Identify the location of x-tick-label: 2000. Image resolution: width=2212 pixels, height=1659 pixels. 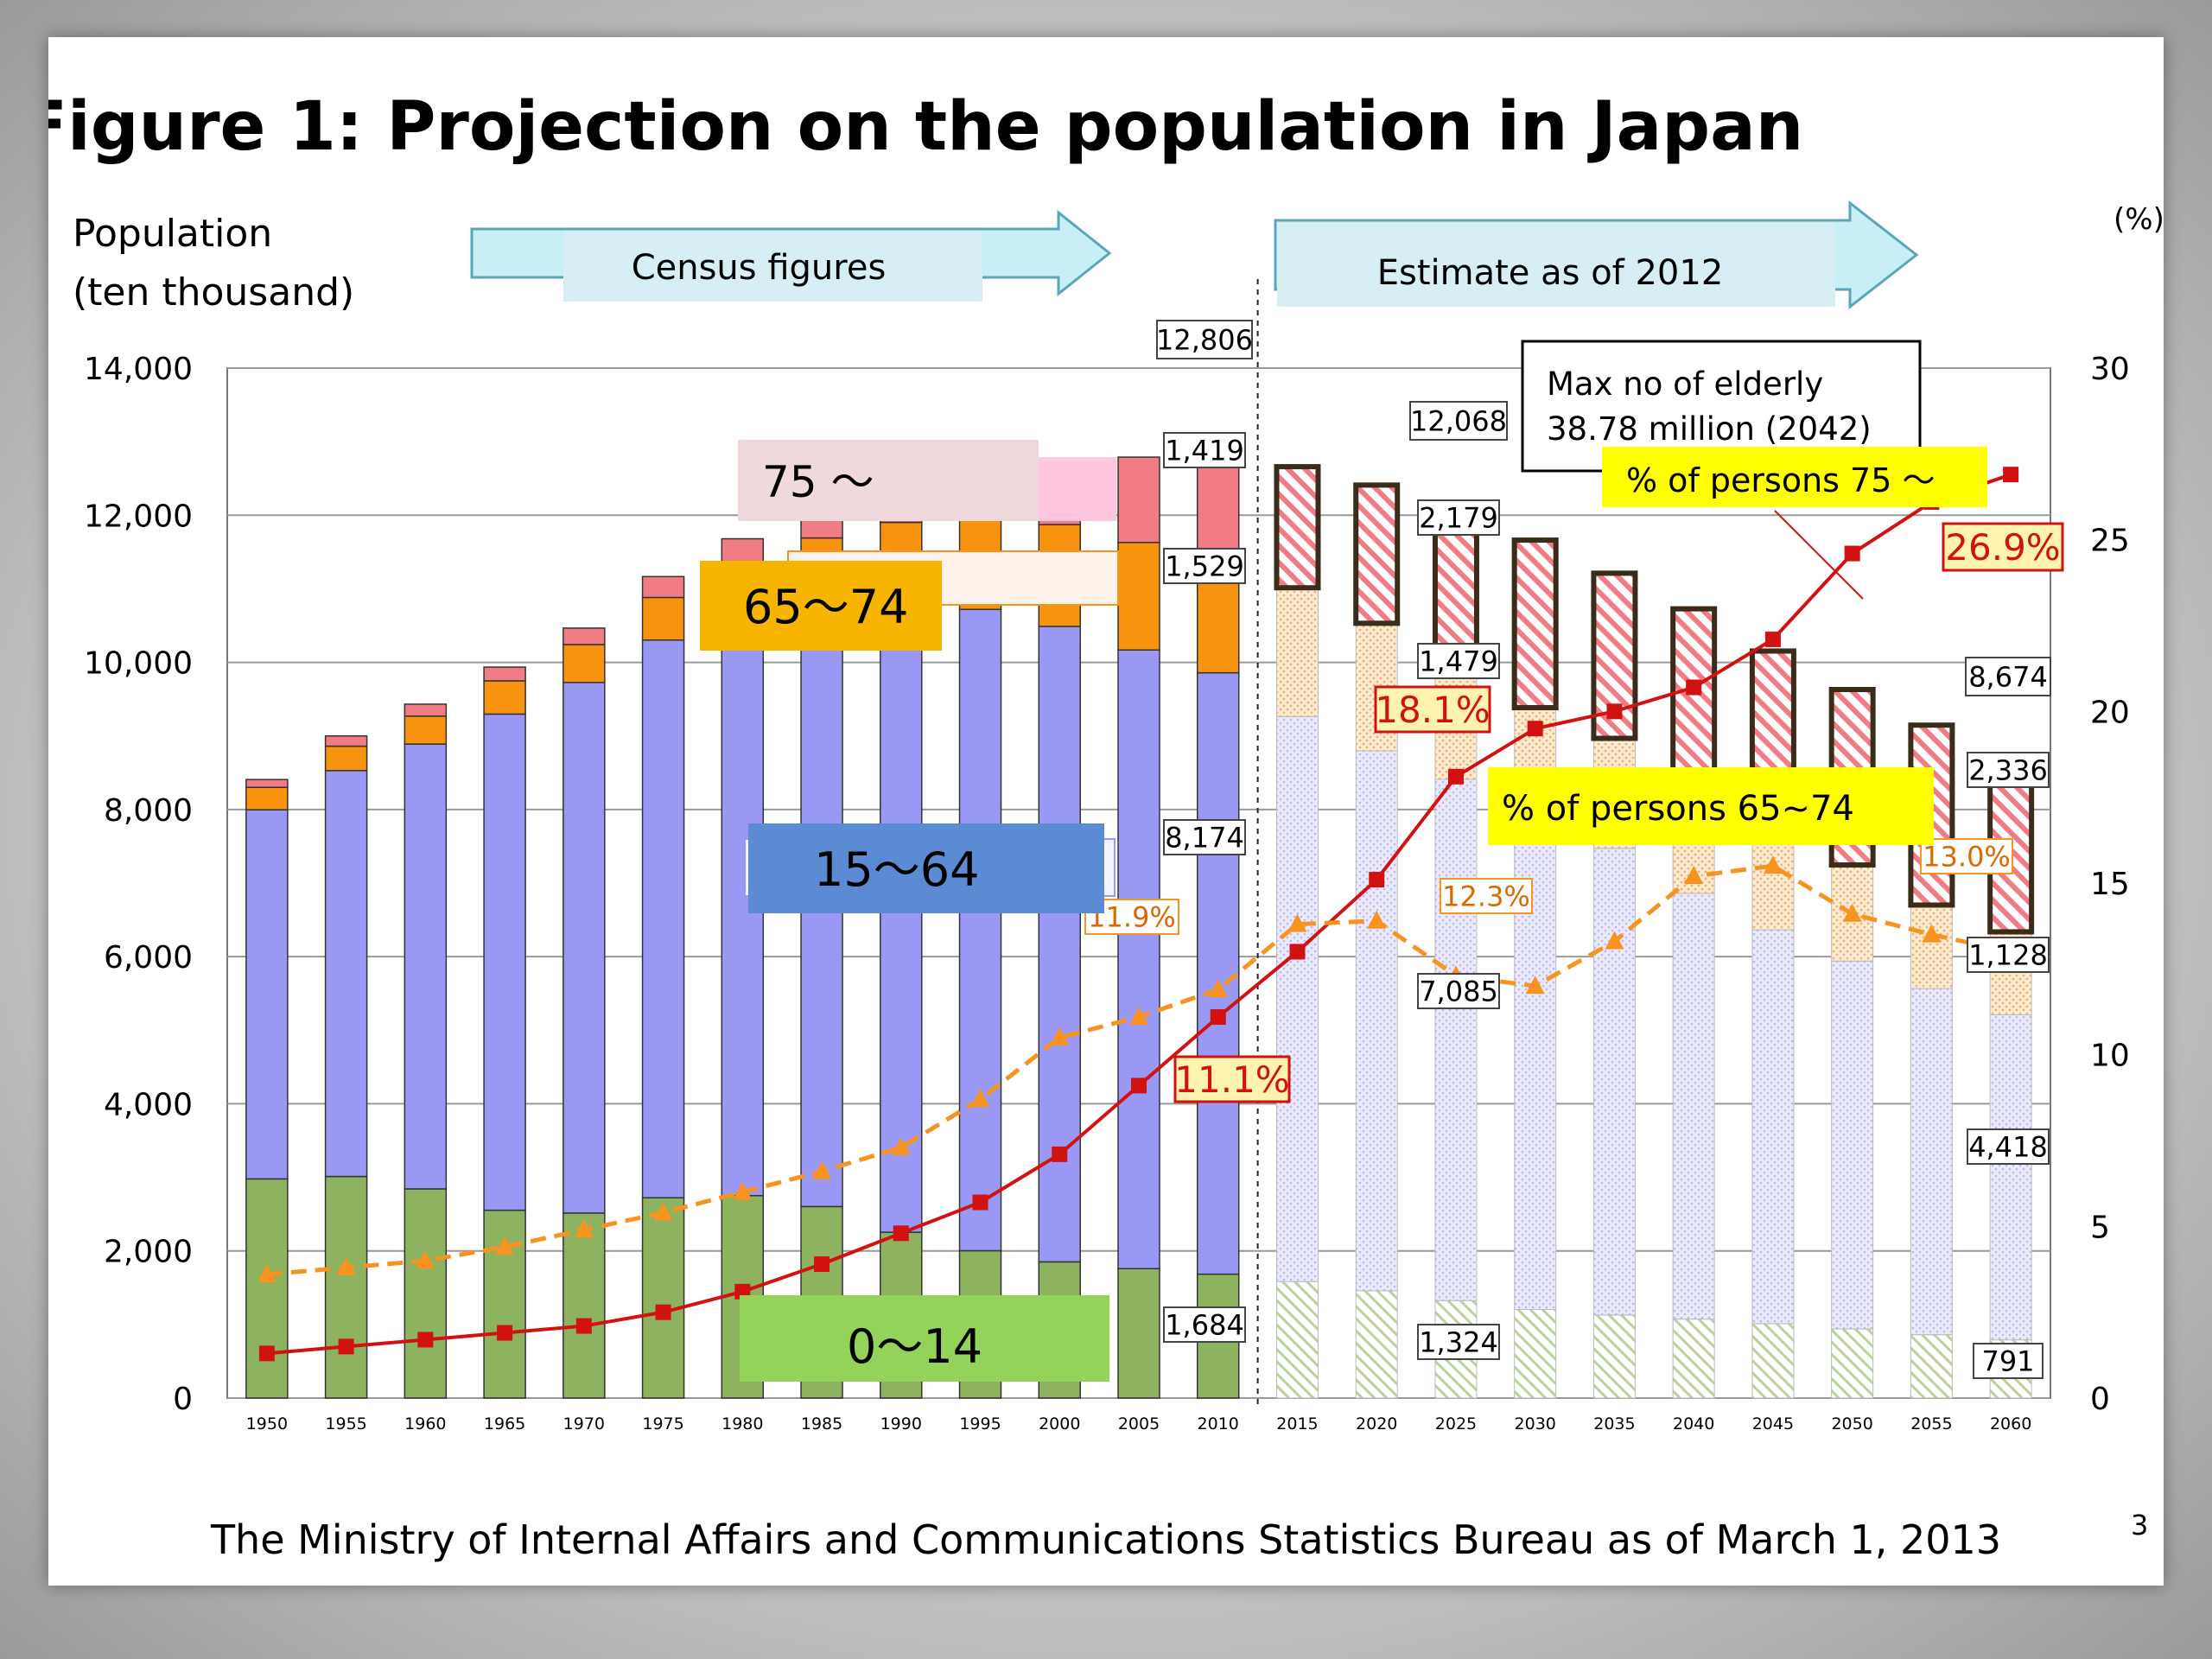
(1059, 1423).